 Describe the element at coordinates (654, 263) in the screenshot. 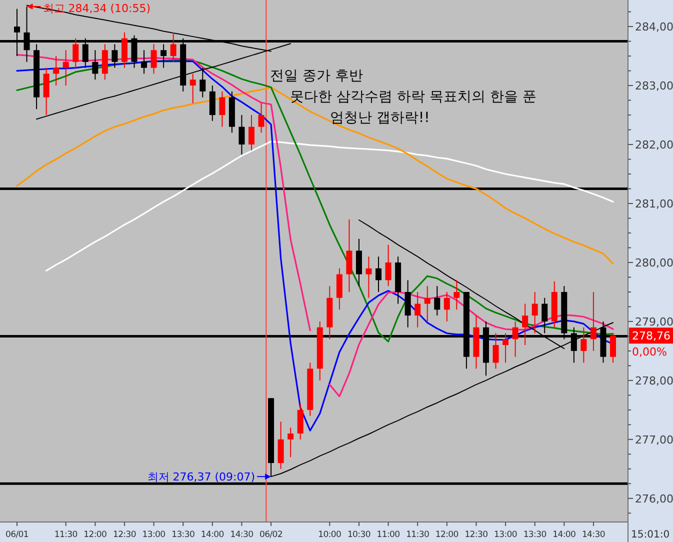

I see `y-tick-label: 280,00` at that location.